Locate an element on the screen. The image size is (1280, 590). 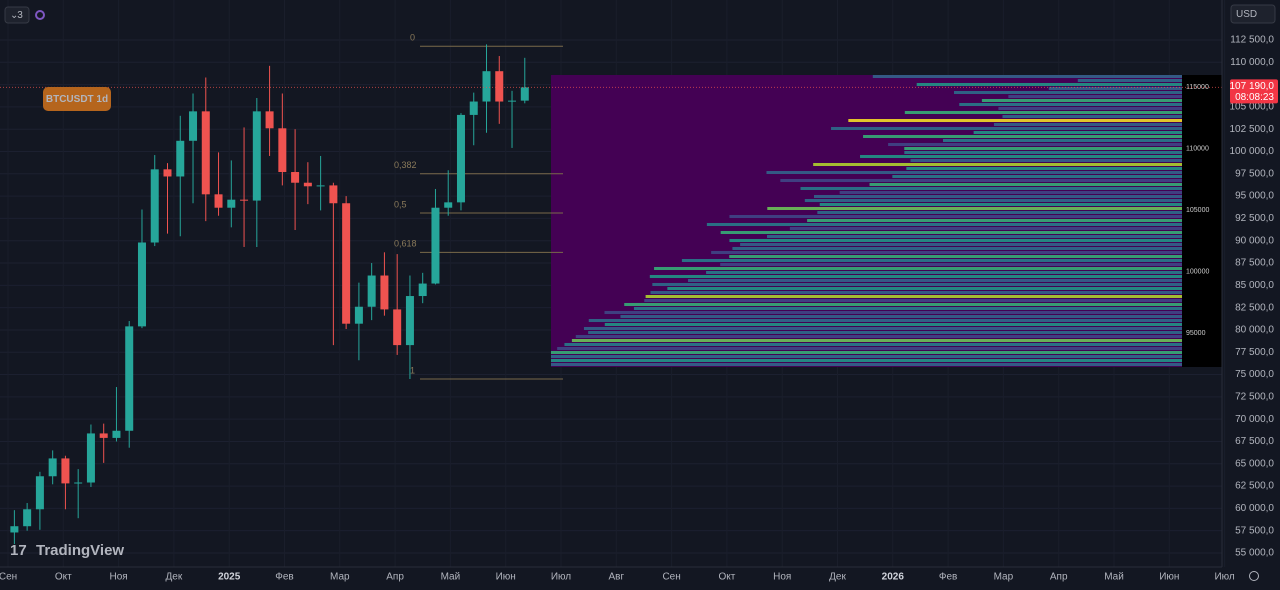
x-tick-label: Май is located at coordinates (1114, 577).